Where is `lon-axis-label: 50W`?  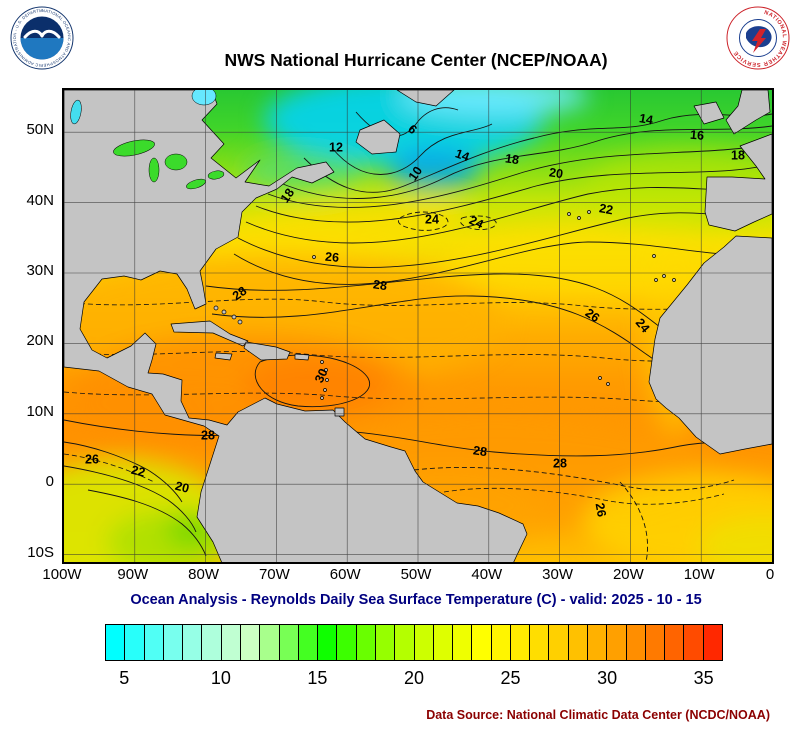
lon-axis-label: 50W is located at coordinates (416, 574).